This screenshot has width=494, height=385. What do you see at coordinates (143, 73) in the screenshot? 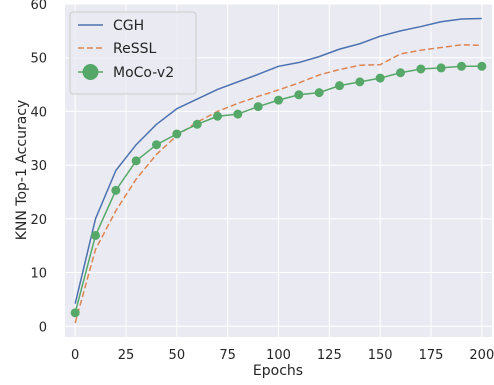
I see `legend-label-moco-v2: MoCo-v2` at bounding box center [143, 73].